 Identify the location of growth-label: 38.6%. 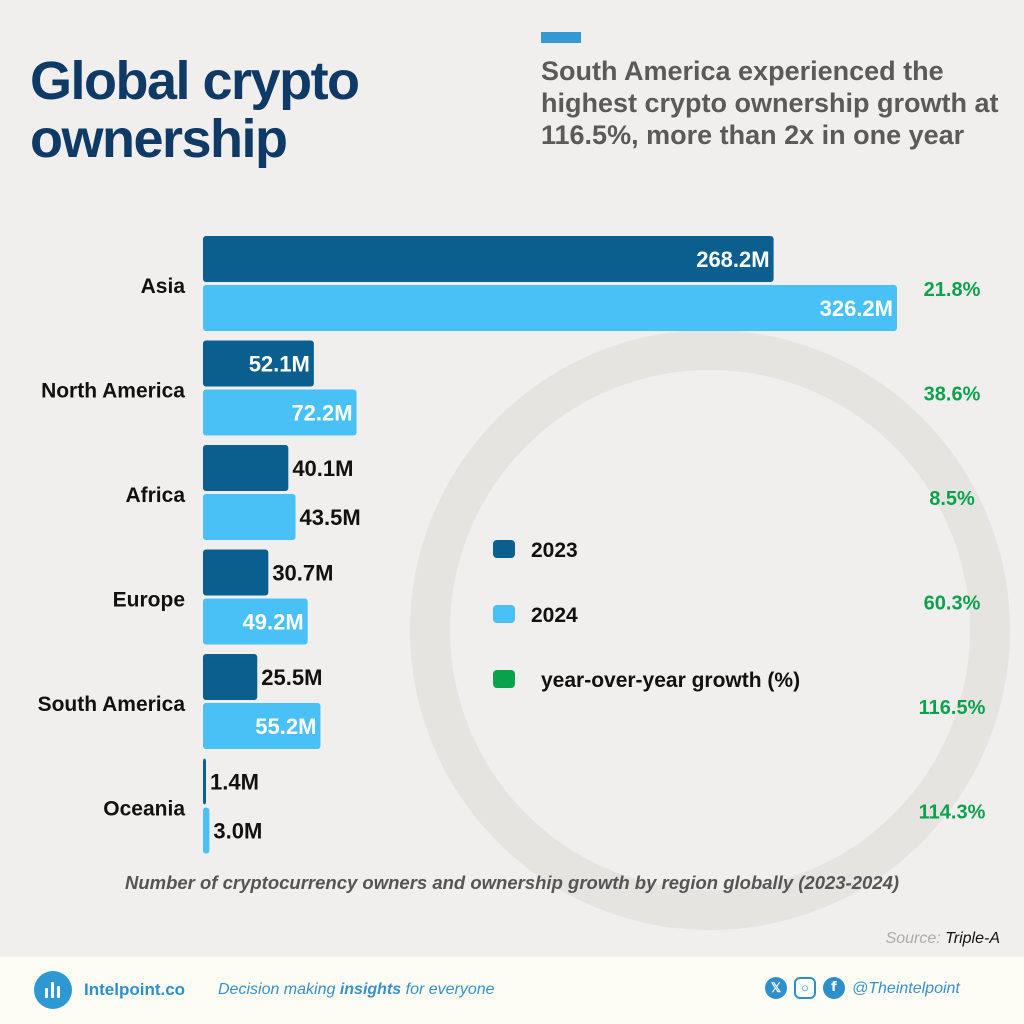
(952, 395).